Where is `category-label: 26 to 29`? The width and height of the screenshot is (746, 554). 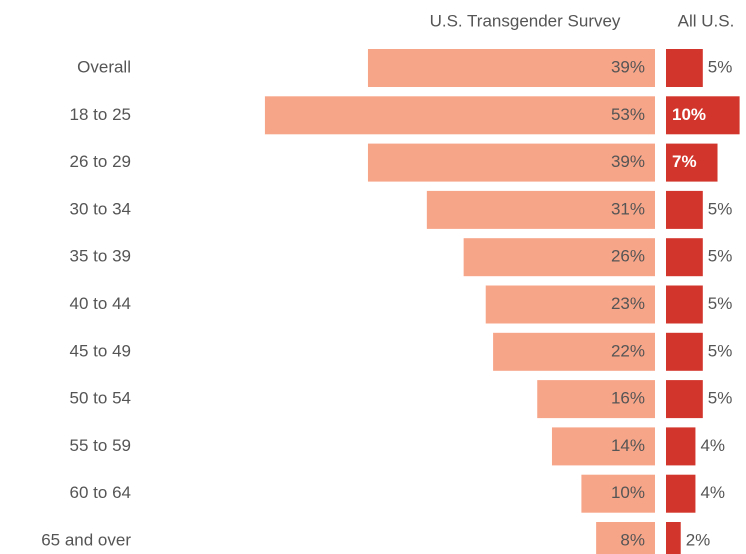
category-label: 26 to 29 is located at coordinates (100, 161).